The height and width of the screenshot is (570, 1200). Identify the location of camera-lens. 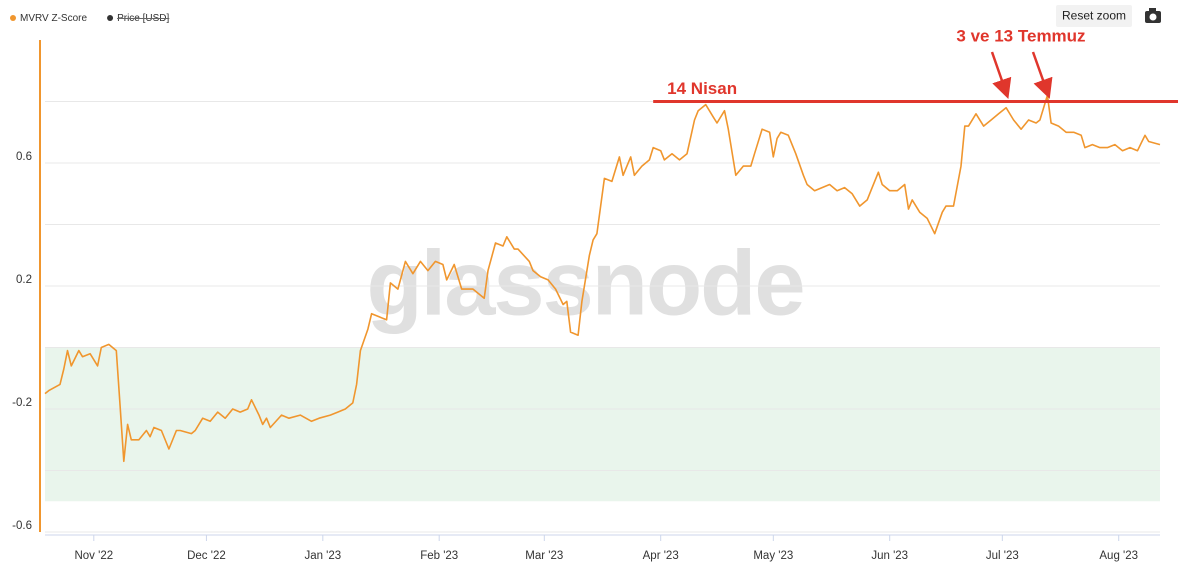
(1153, 17).